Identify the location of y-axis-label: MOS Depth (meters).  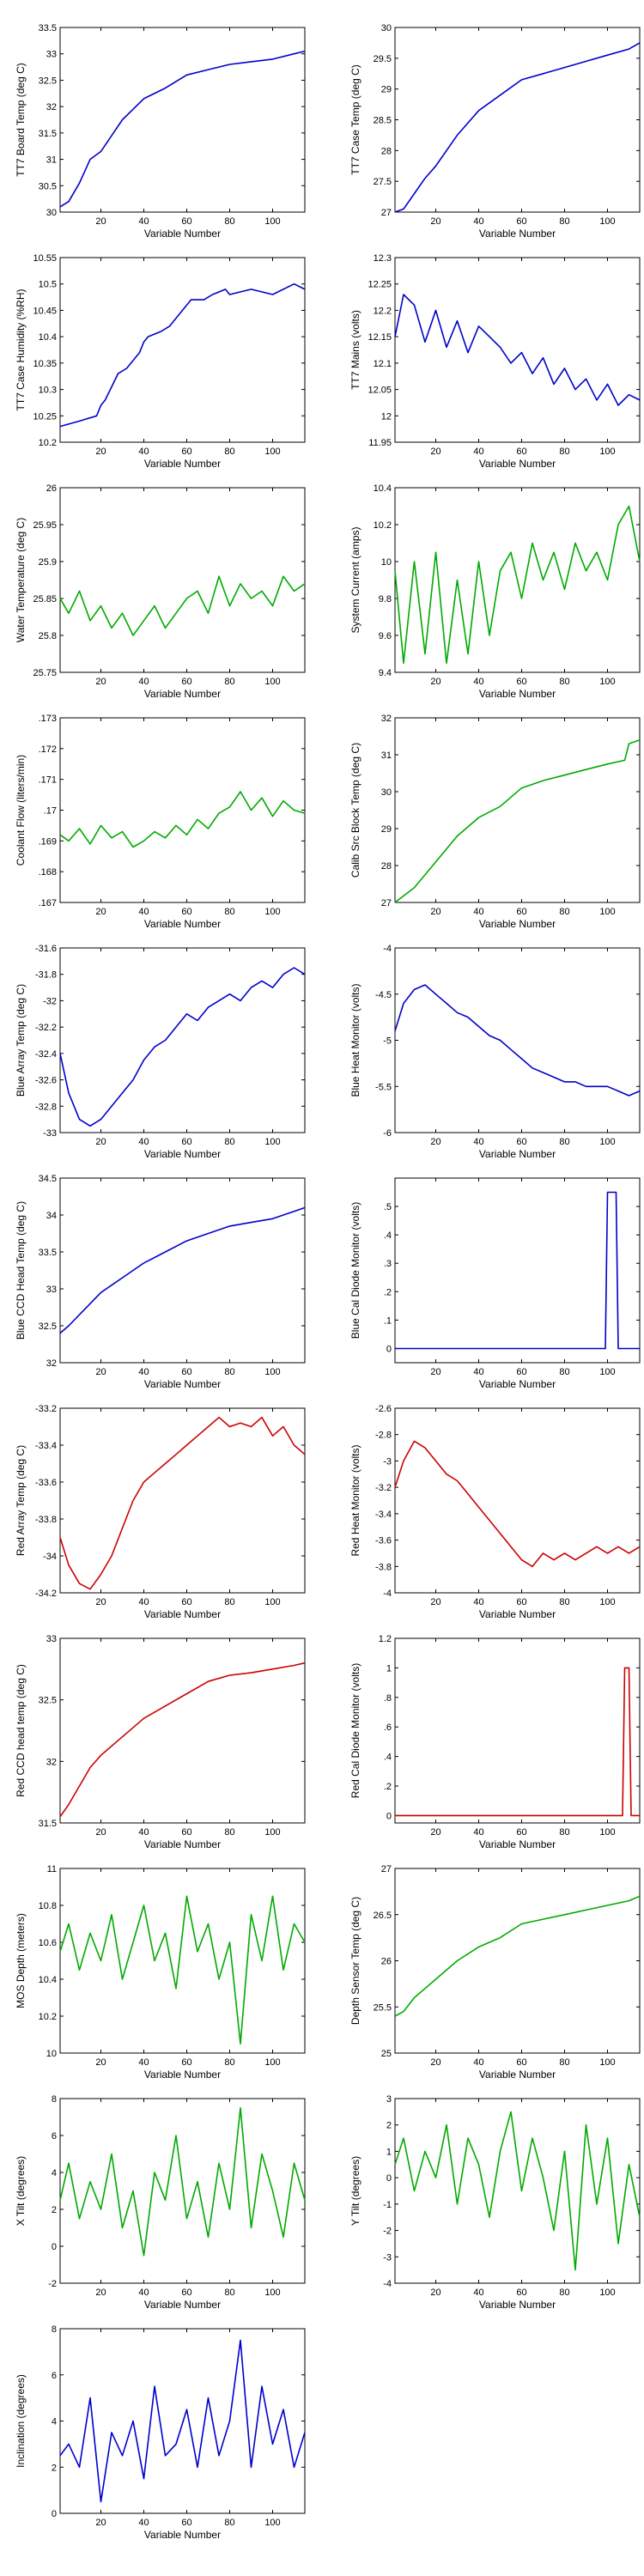
(21, 1960).